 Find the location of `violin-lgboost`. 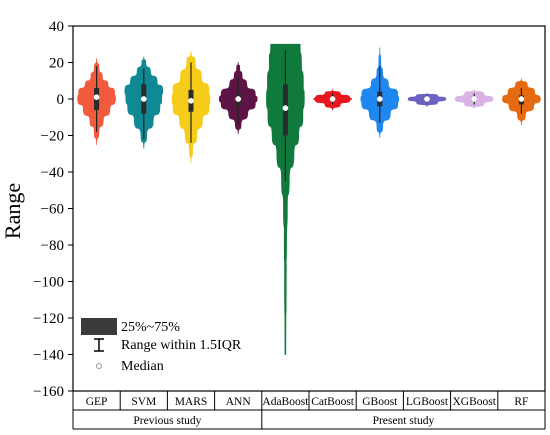

violin-lgboost is located at coordinates (427, 100).